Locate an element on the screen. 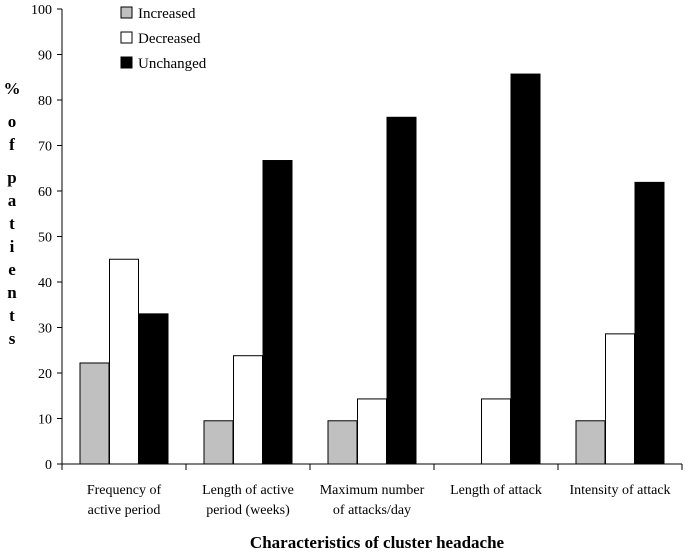 The height and width of the screenshot is (552, 685). y-axis-title-char: a is located at coordinates (12, 200).